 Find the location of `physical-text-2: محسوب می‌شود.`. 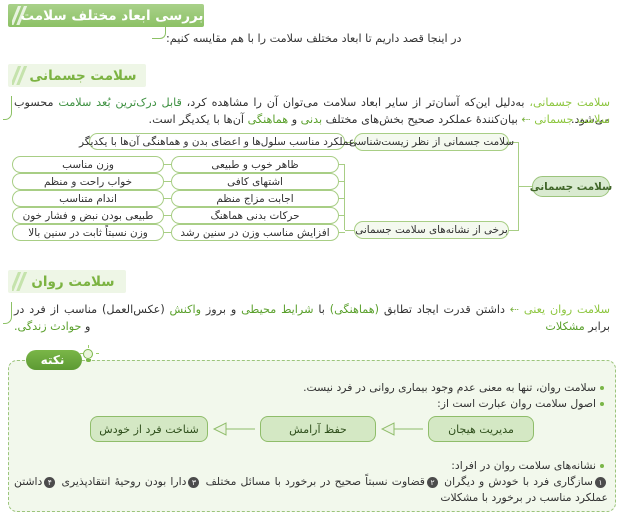

physical-text-2: محسوب می‌شود. is located at coordinates (312, 111).